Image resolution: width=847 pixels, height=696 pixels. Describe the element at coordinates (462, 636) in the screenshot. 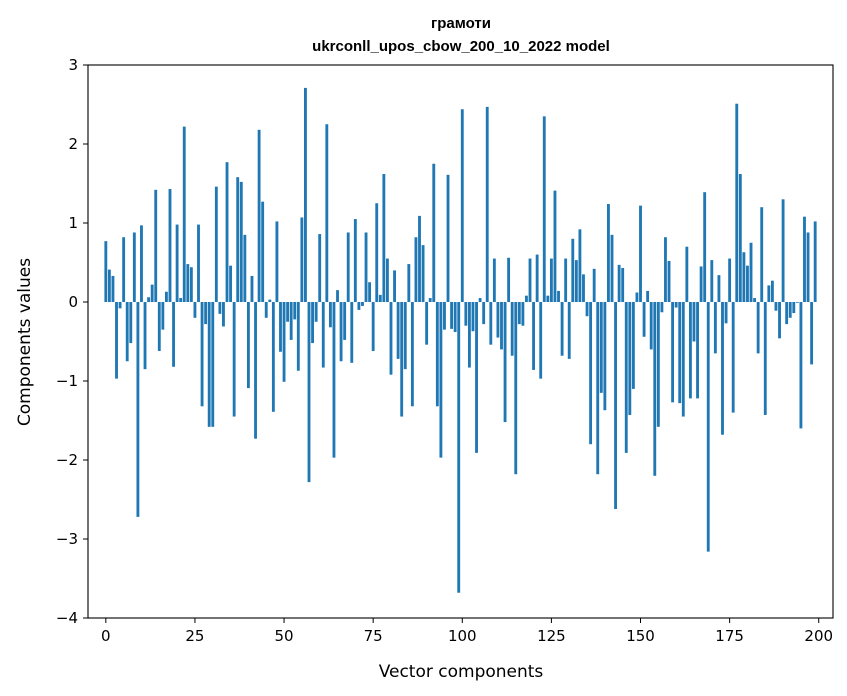

I see `x-tick-label: 100` at that location.